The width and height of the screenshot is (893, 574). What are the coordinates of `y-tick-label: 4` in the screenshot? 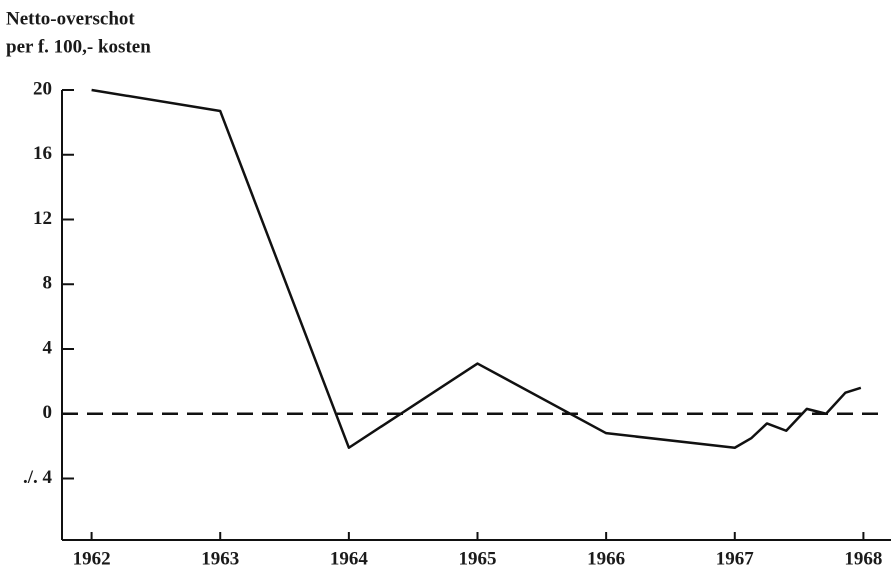 It's located at (48, 347).